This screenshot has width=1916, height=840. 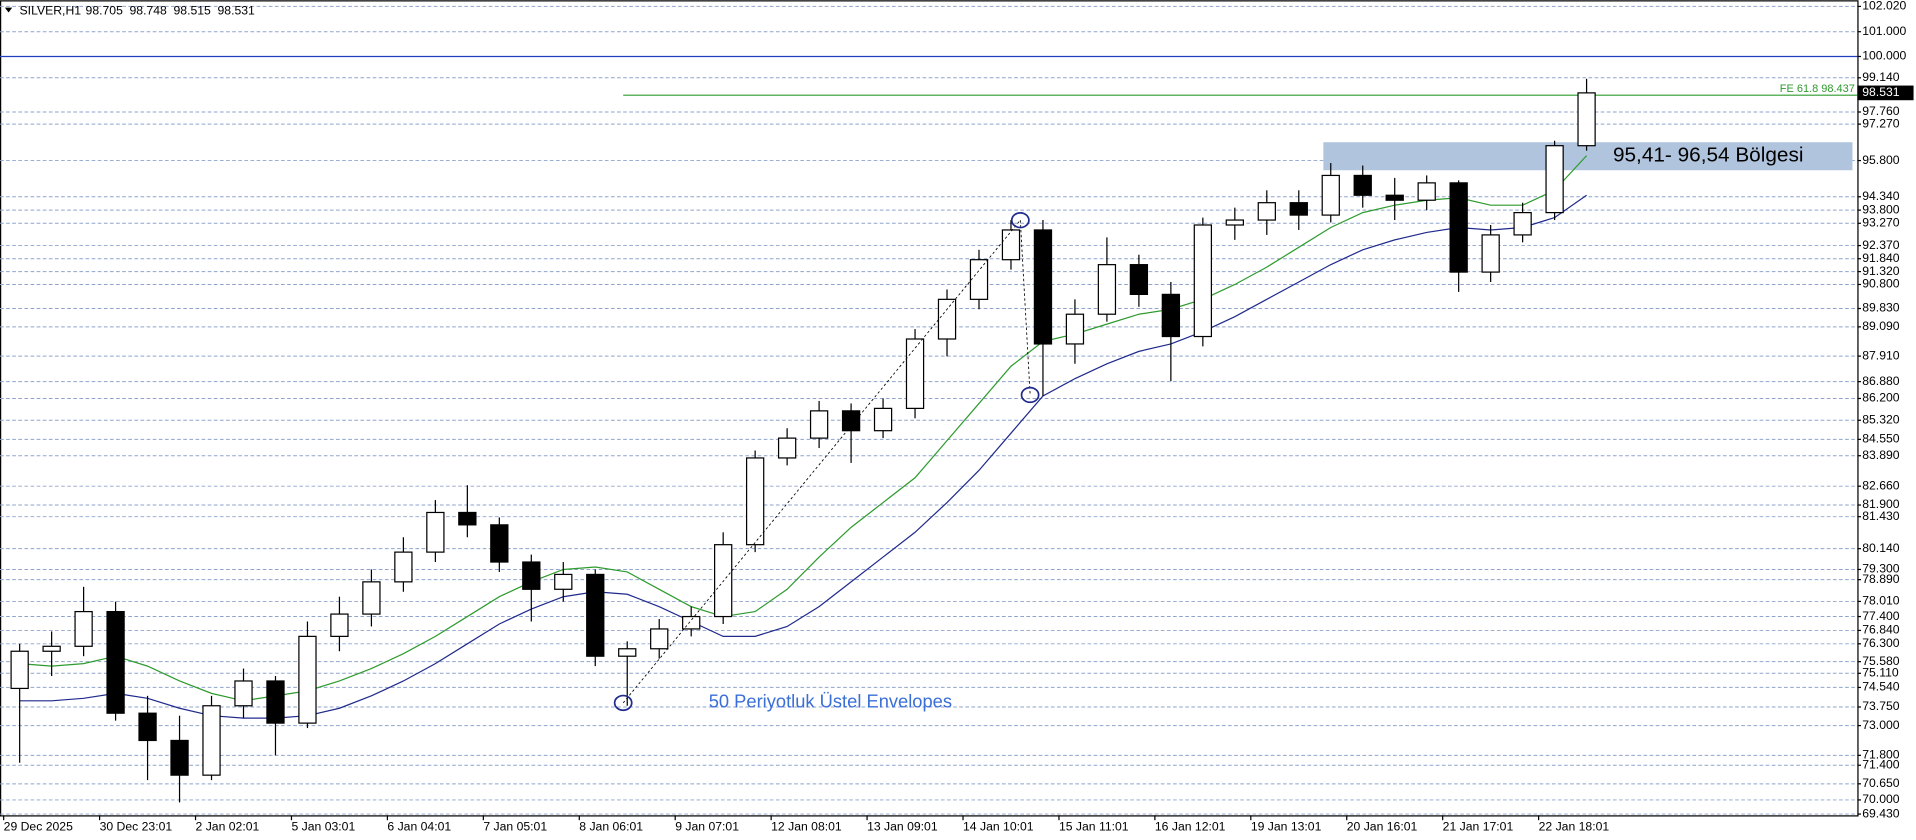 What do you see at coordinates (1881, 630) in the screenshot?
I see `y-tick-label: 76.840` at bounding box center [1881, 630].